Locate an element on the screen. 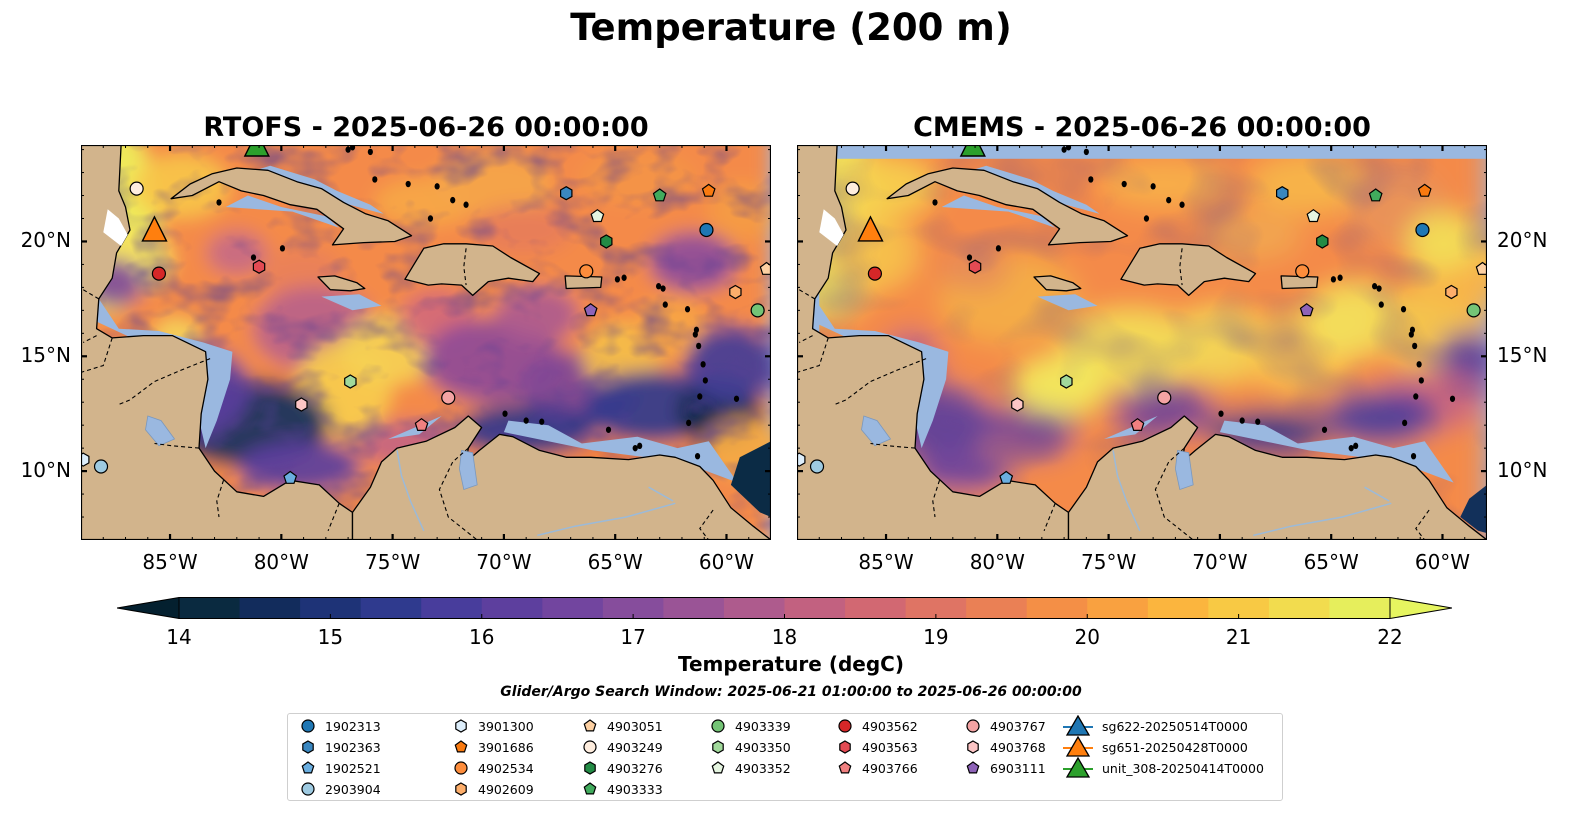  x-tick-label: 80°W is located at coordinates (281, 562).